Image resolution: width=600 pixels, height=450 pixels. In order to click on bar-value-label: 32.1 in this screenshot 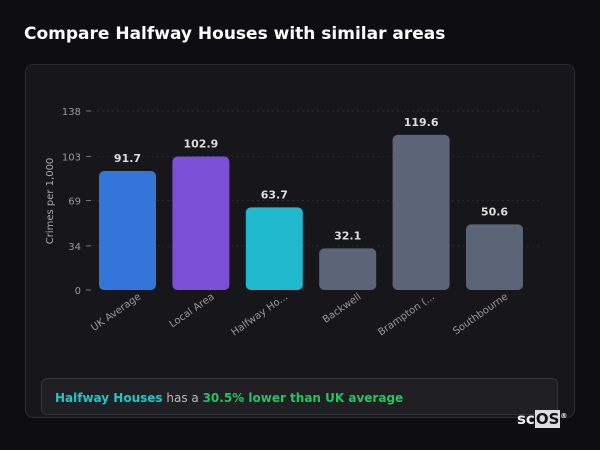, I will do `click(347, 235)`.